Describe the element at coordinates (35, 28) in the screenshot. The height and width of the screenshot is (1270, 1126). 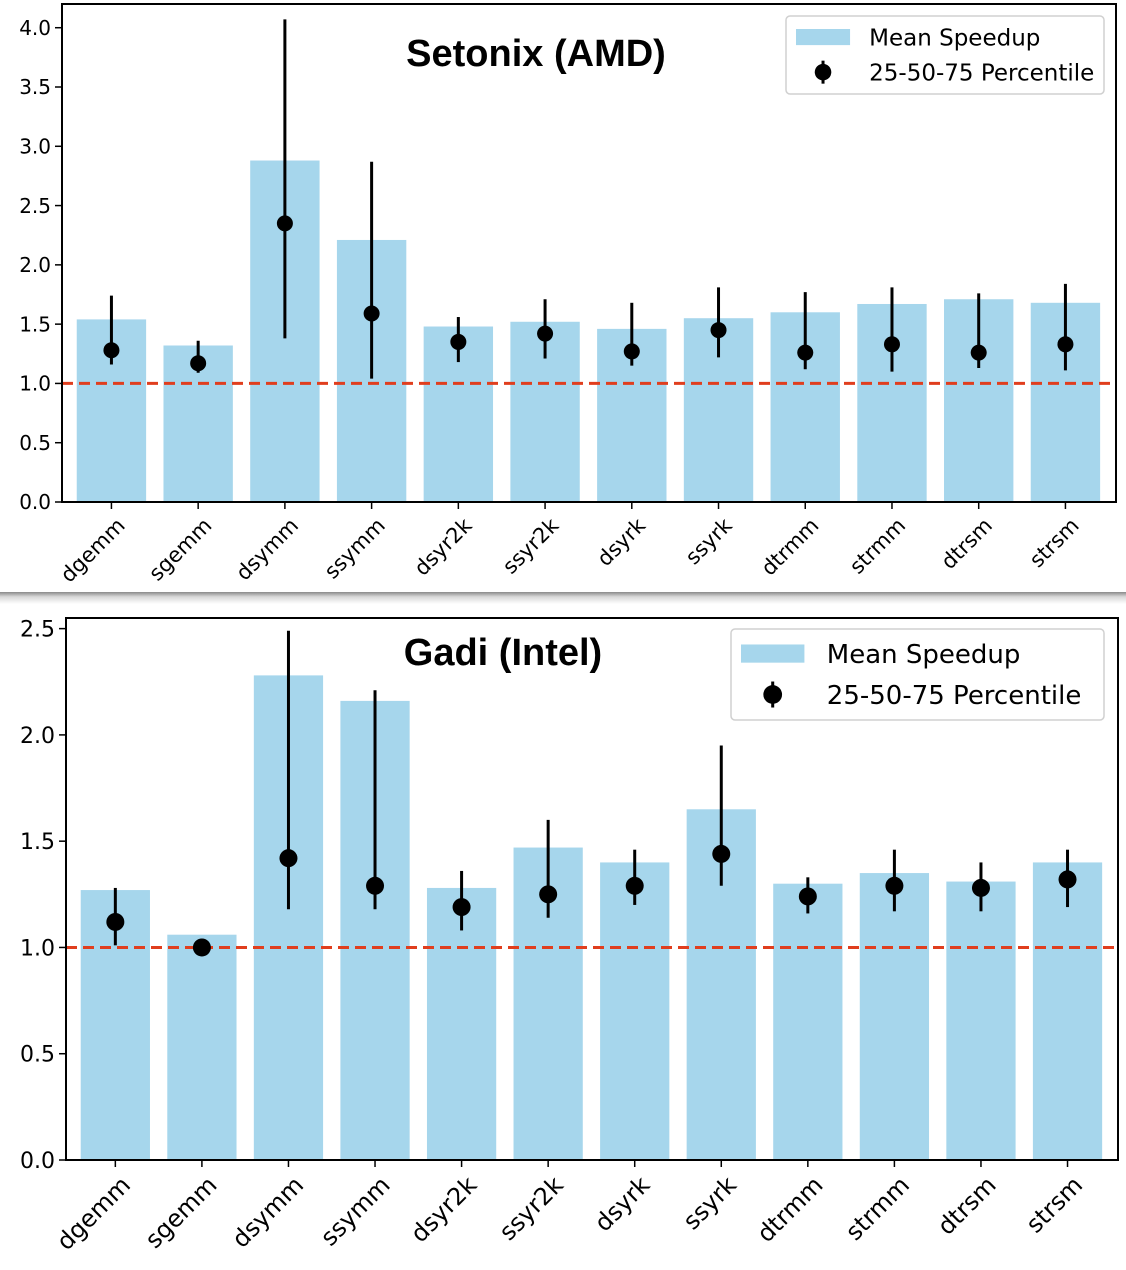
I see `y-tick-label: 4.0` at that location.